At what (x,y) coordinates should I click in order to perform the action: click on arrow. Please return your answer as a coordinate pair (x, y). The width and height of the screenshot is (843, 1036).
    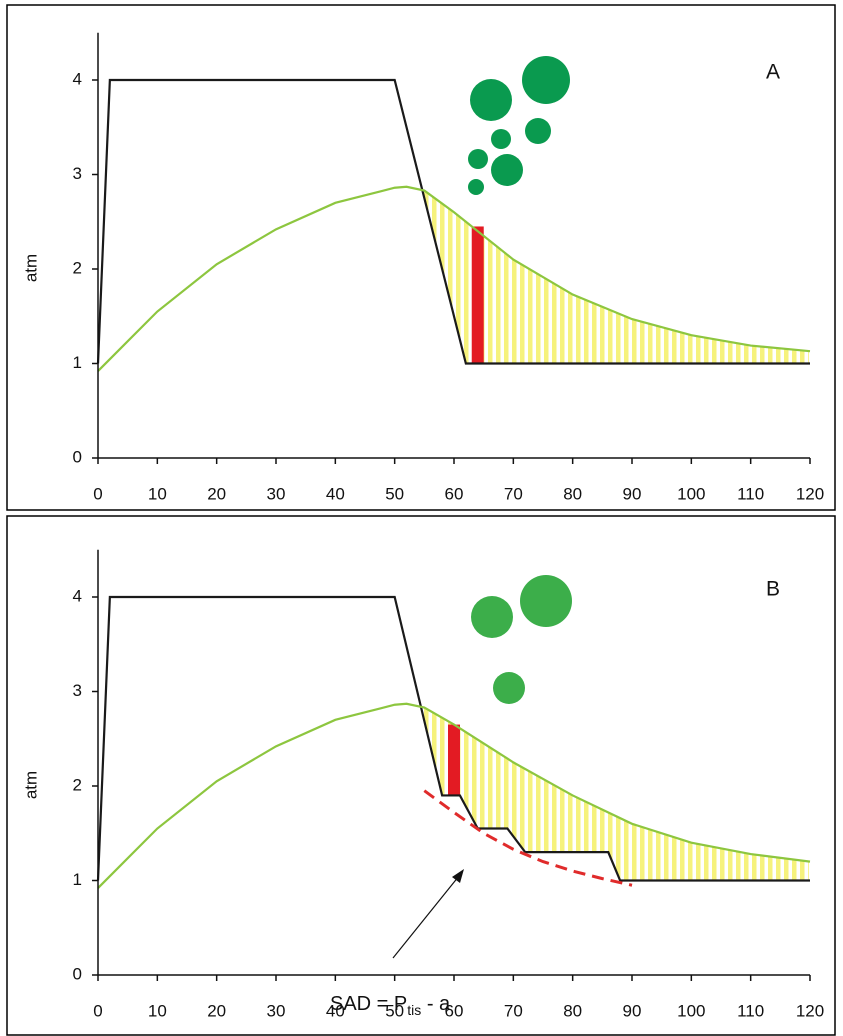
    Looking at the image, I should click on (428, 914).